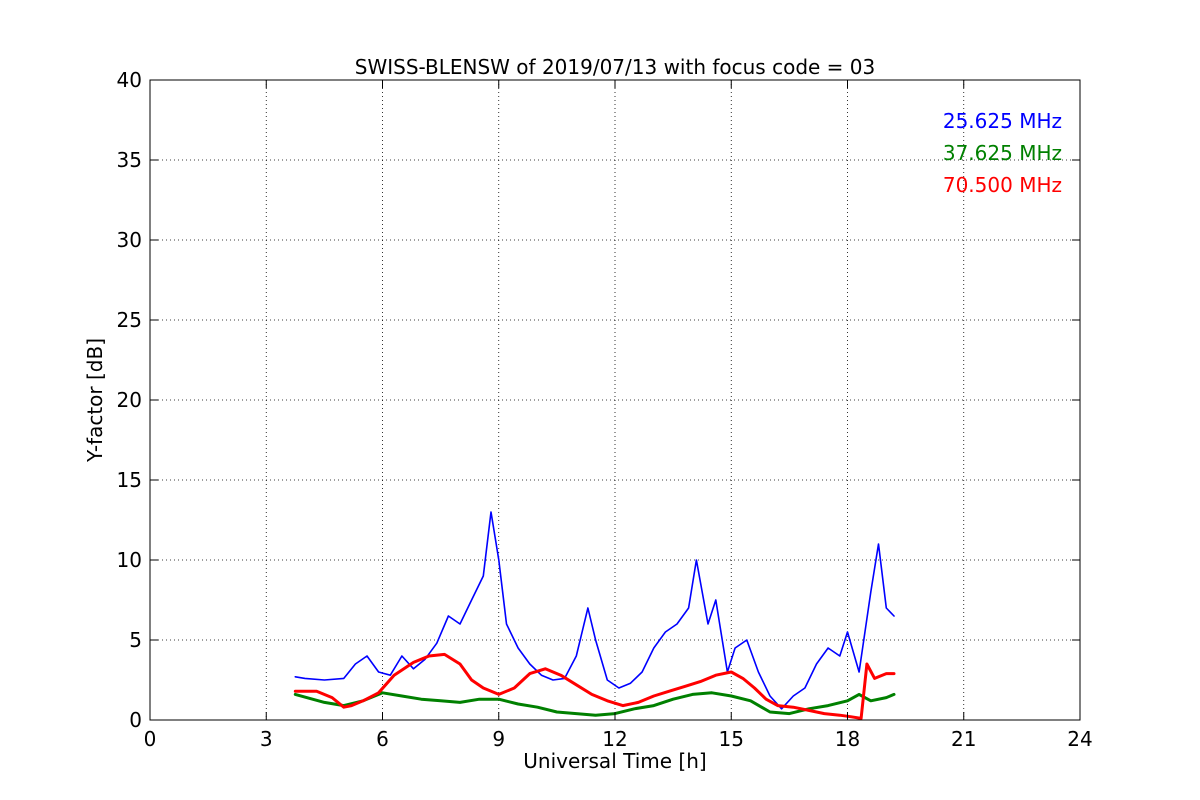  Describe the element at coordinates (847, 739) in the screenshot. I see `x-tick-label: 18` at that location.